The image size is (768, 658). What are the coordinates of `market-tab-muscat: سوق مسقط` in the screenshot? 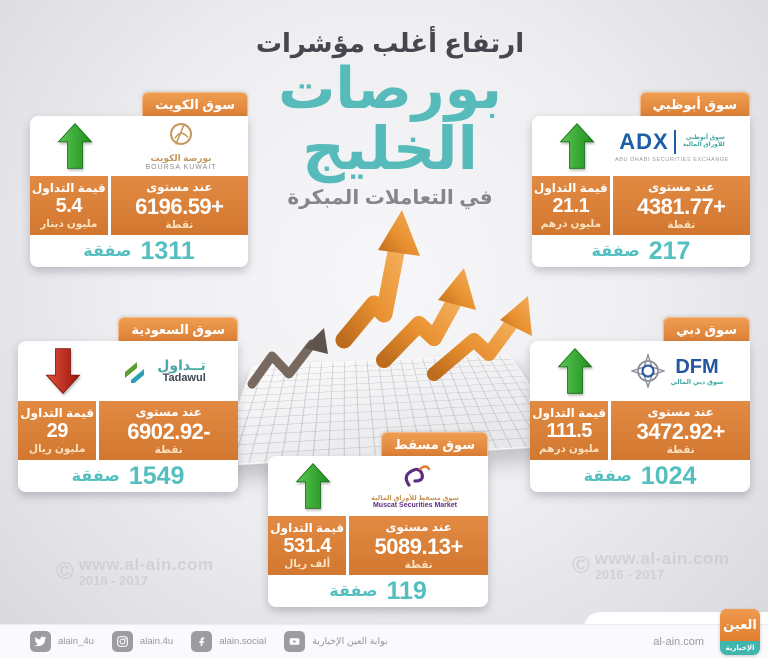 It's located at (434, 444).